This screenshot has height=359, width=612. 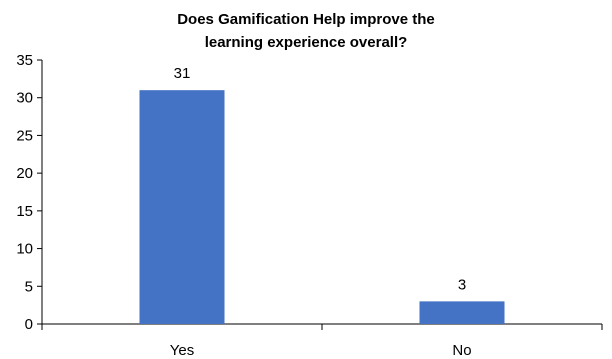 What do you see at coordinates (182, 207) in the screenshot?
I see `bar-yes` at bounding box center [182, 207].